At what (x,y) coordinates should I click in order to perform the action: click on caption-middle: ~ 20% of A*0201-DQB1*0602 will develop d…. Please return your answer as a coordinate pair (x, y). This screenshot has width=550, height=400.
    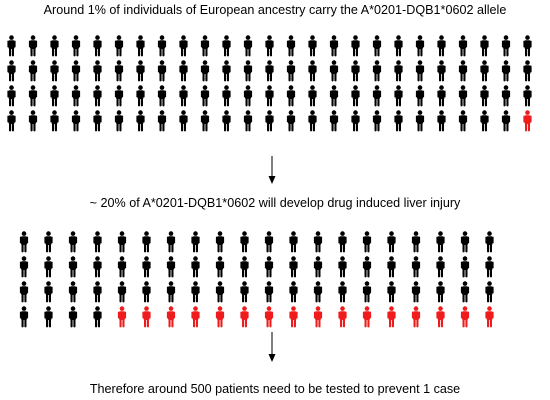
    Looking at the image, I should click on (275, 203).